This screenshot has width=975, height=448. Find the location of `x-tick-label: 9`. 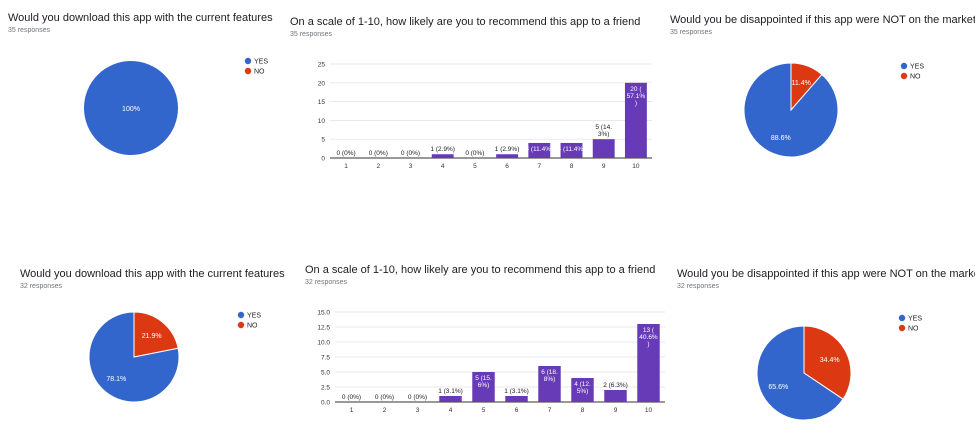

x-tick-label: 9 is located at coordinates (604, 166).